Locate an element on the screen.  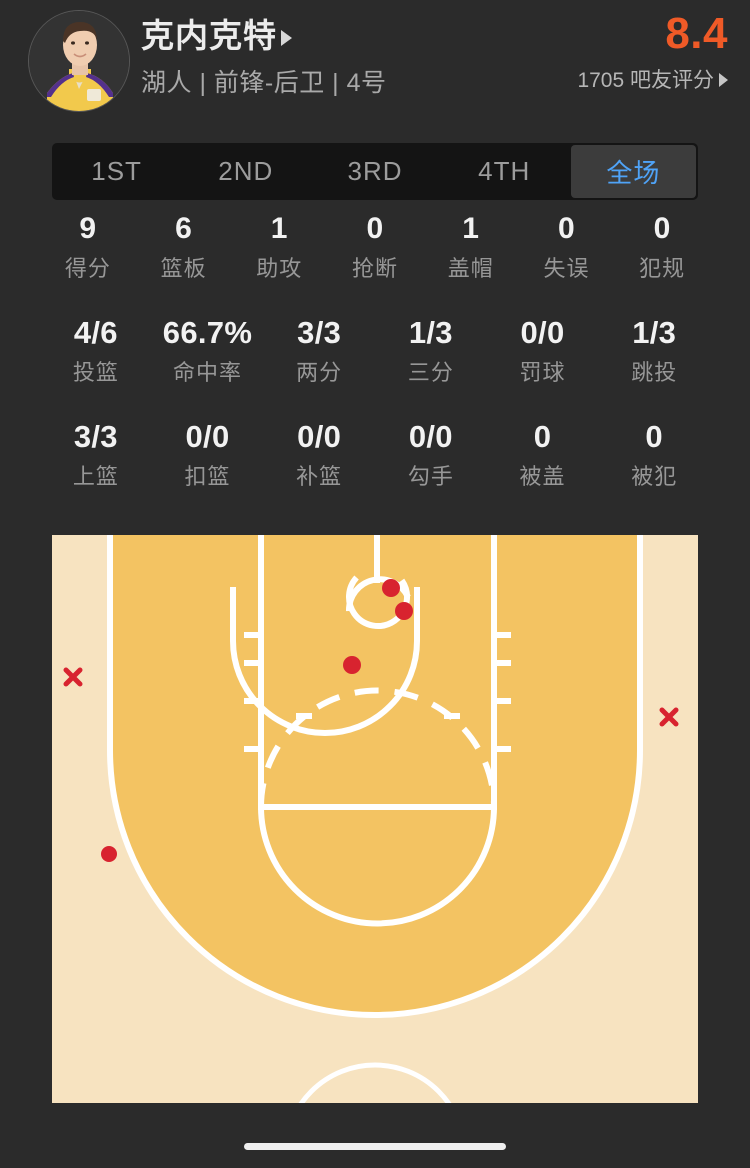
stats-row-basic: 9 得分 6 篮板 1 助攻 0 抢断 1 盖帽 0 失误 is located at coordinates (375, 247).